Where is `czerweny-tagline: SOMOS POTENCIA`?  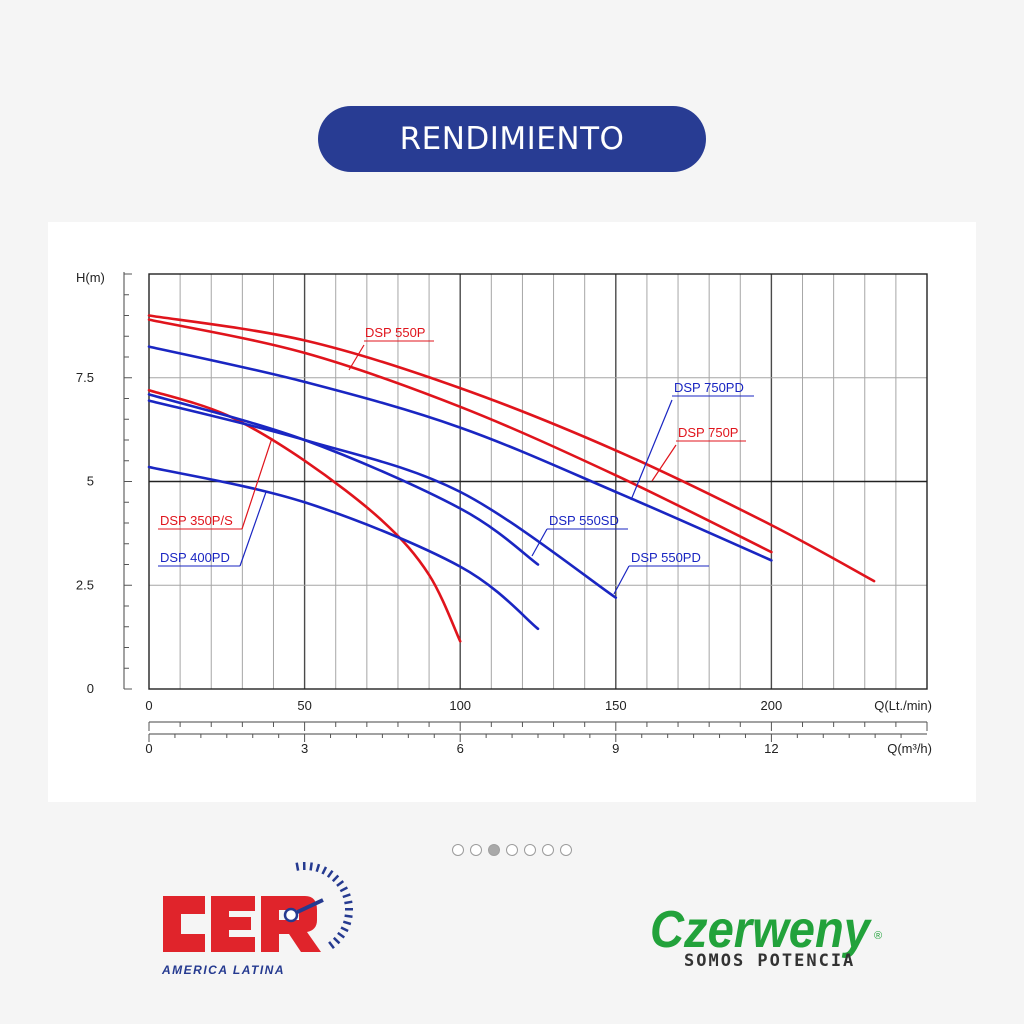
czerweny-tagline: SOMOS POTENCIA is located at coordinates (769, 961).